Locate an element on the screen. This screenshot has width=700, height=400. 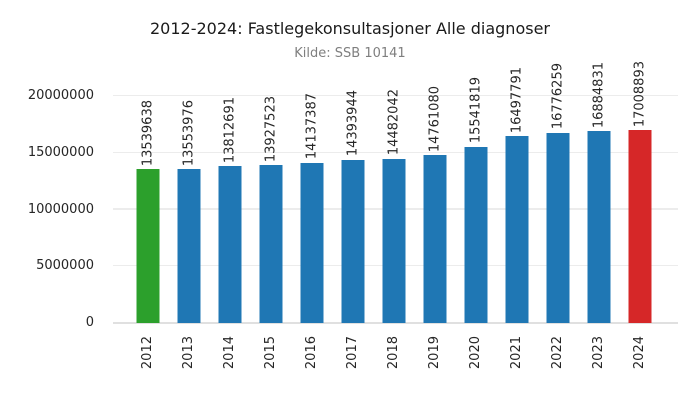
bar-slot: 13553976 is located at coordinates (188, 209).